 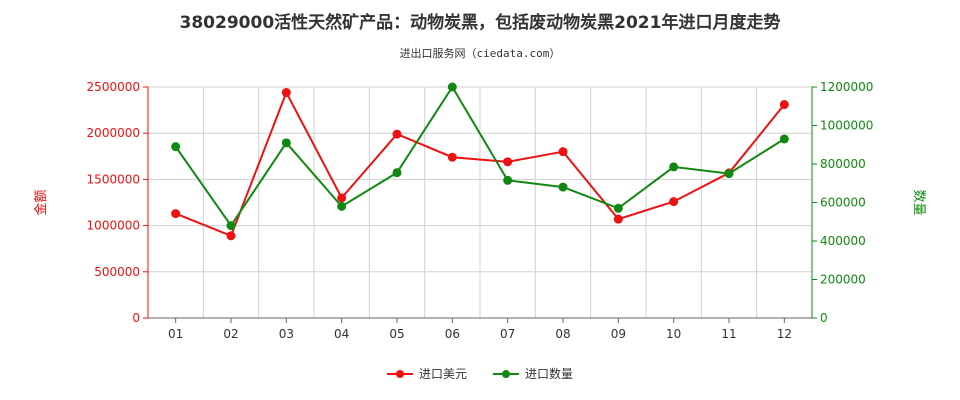 I want to click on y-left-tick-label: 1500000, so click(x=113, y=179).